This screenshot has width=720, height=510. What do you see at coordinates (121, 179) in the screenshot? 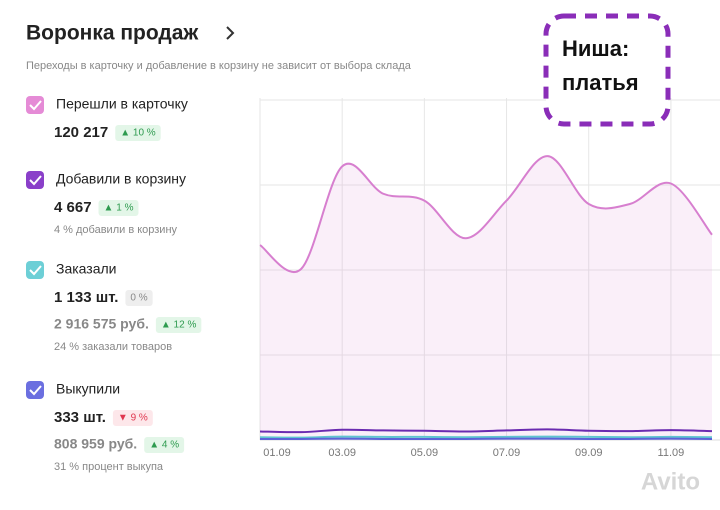
I see `metric-label: Добавили в корзину` at bounding box center [121, 179].